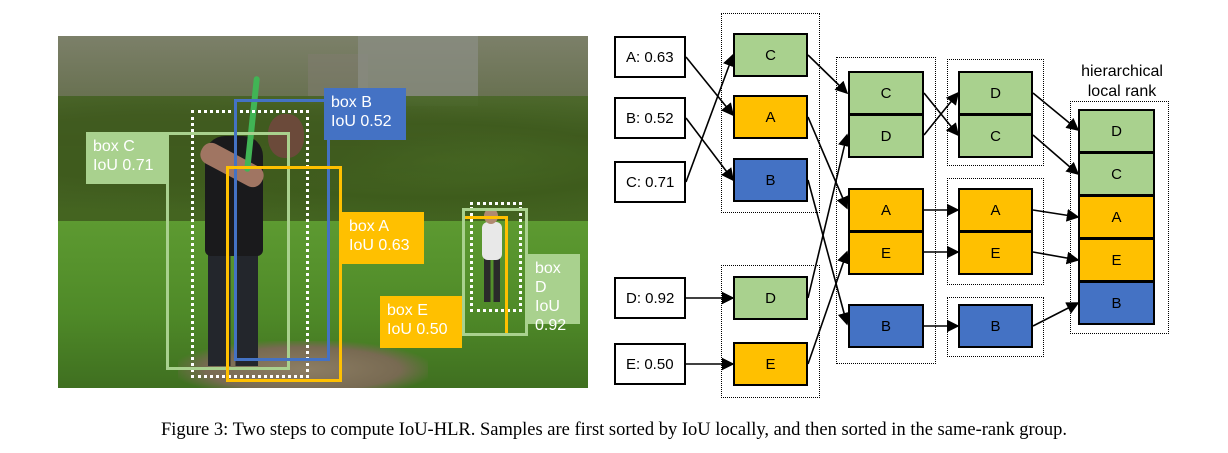  Describe the element at coordinates (828, 74) in the screenshot. I see `arrow-c-to-rank1` at that location.